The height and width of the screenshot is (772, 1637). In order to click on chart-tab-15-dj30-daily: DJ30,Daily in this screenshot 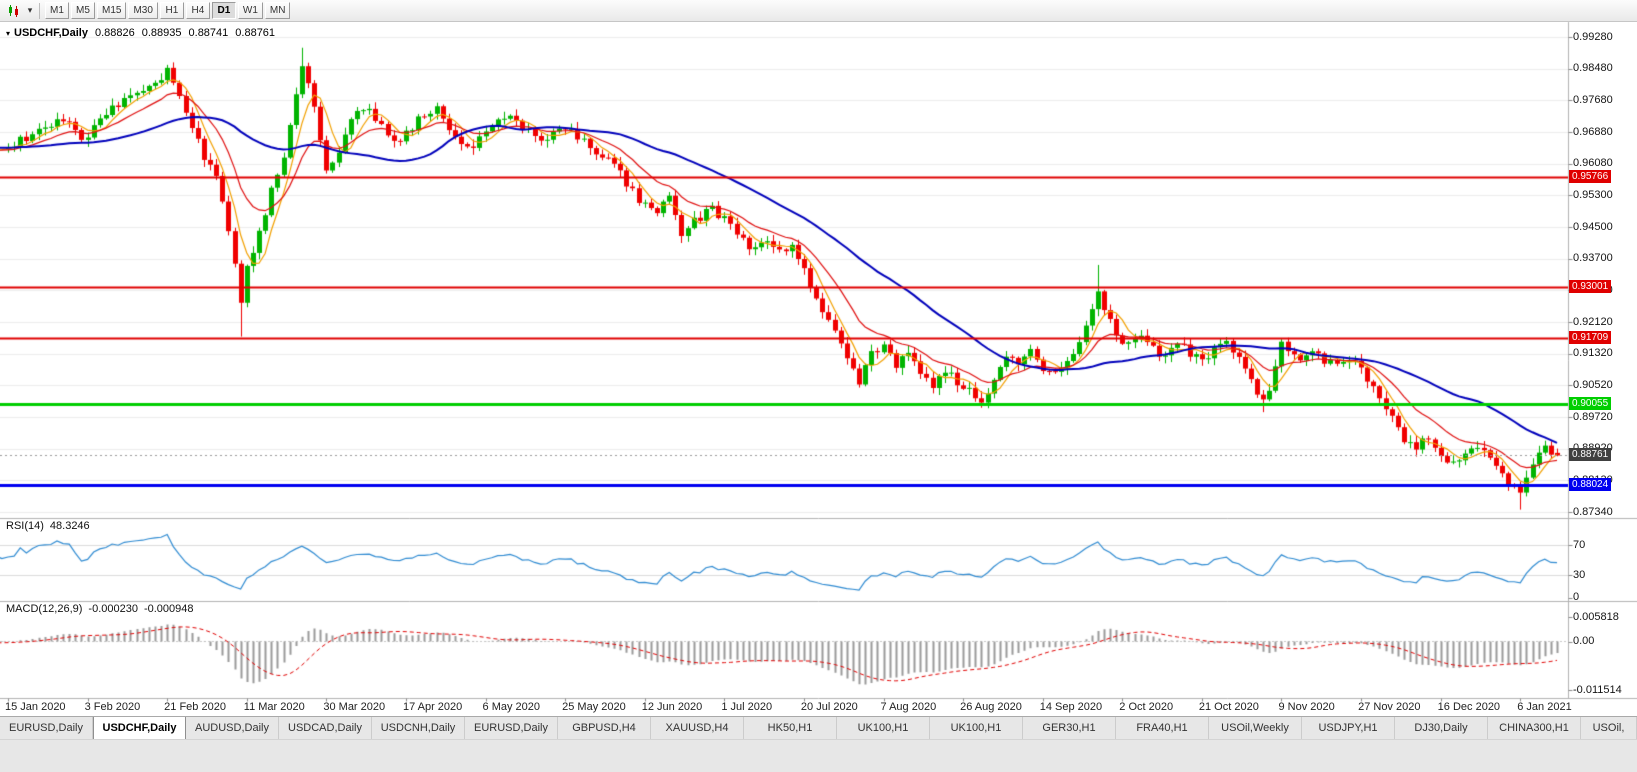, I will do `click(1441, 728)`.